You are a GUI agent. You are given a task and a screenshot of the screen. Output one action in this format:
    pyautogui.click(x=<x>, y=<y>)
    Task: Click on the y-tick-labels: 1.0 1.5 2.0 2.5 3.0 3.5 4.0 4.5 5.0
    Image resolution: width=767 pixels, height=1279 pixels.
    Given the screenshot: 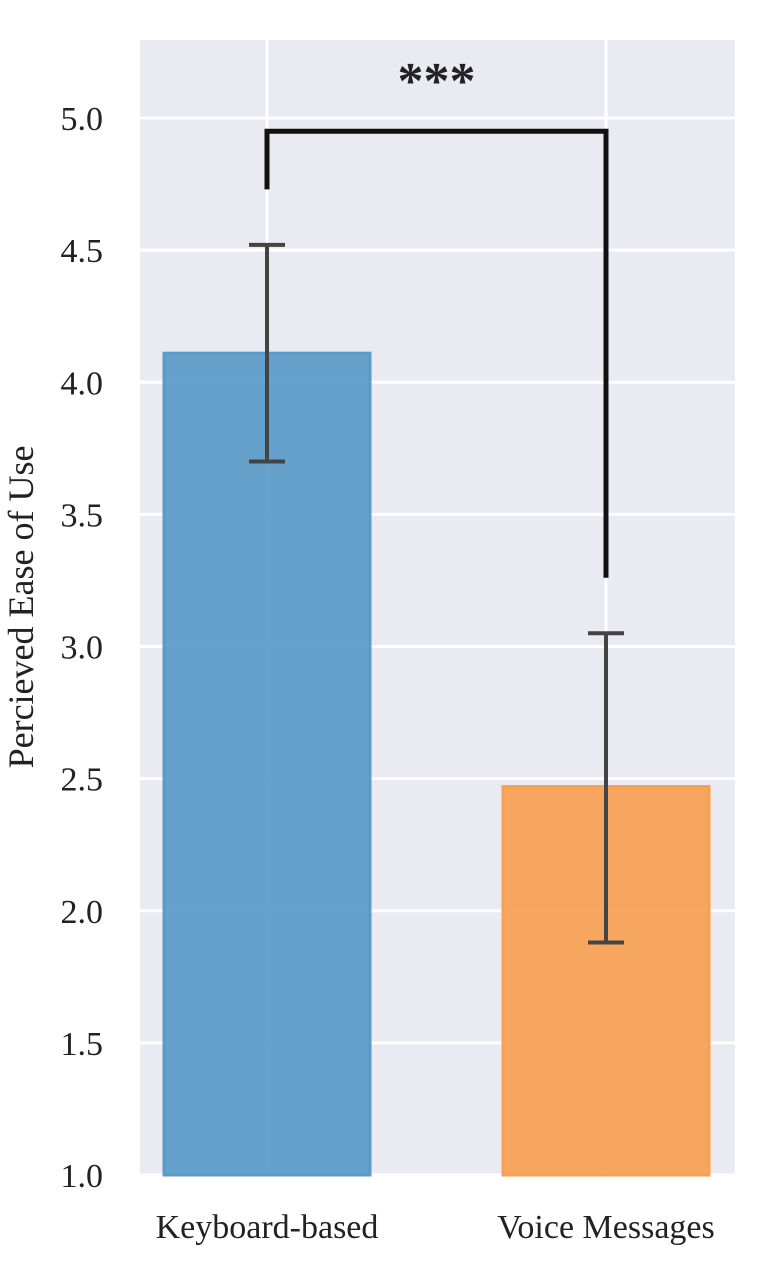 What is the action you would take?
    pyautogui.click(x=82, y=648)
    